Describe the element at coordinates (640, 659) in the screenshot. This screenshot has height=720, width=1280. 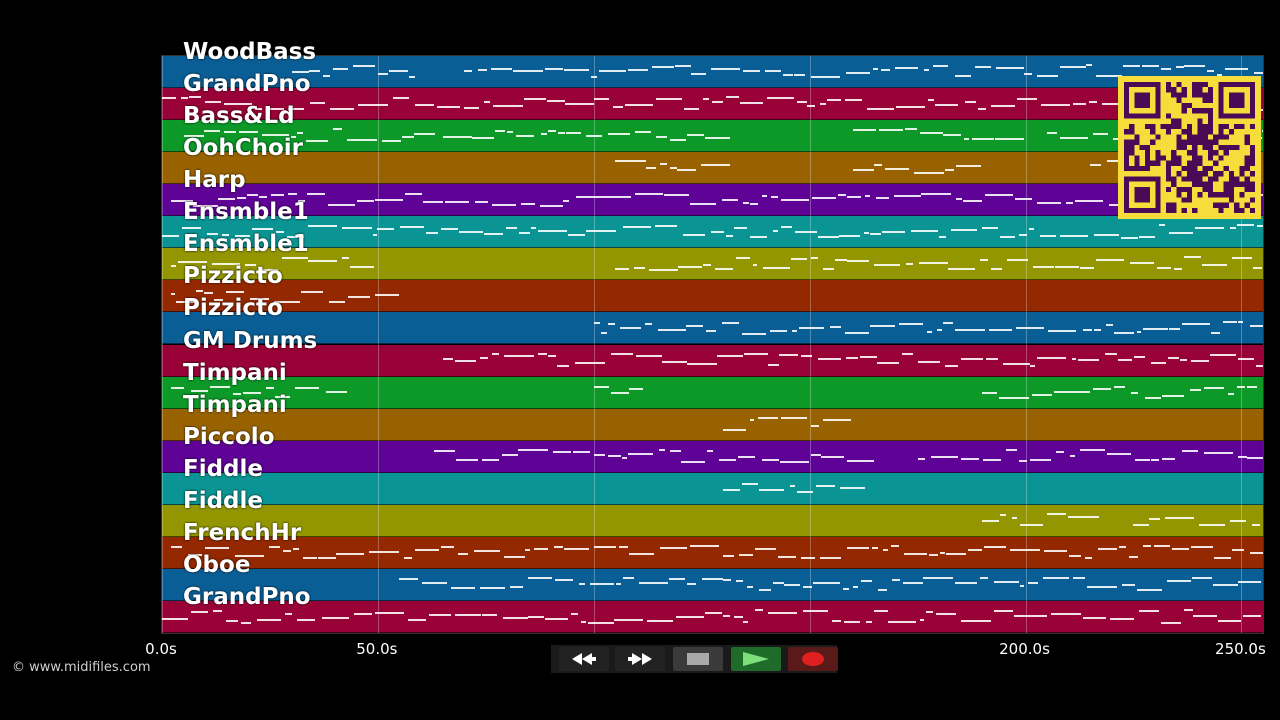
I see `fast-forward-button` at that location.